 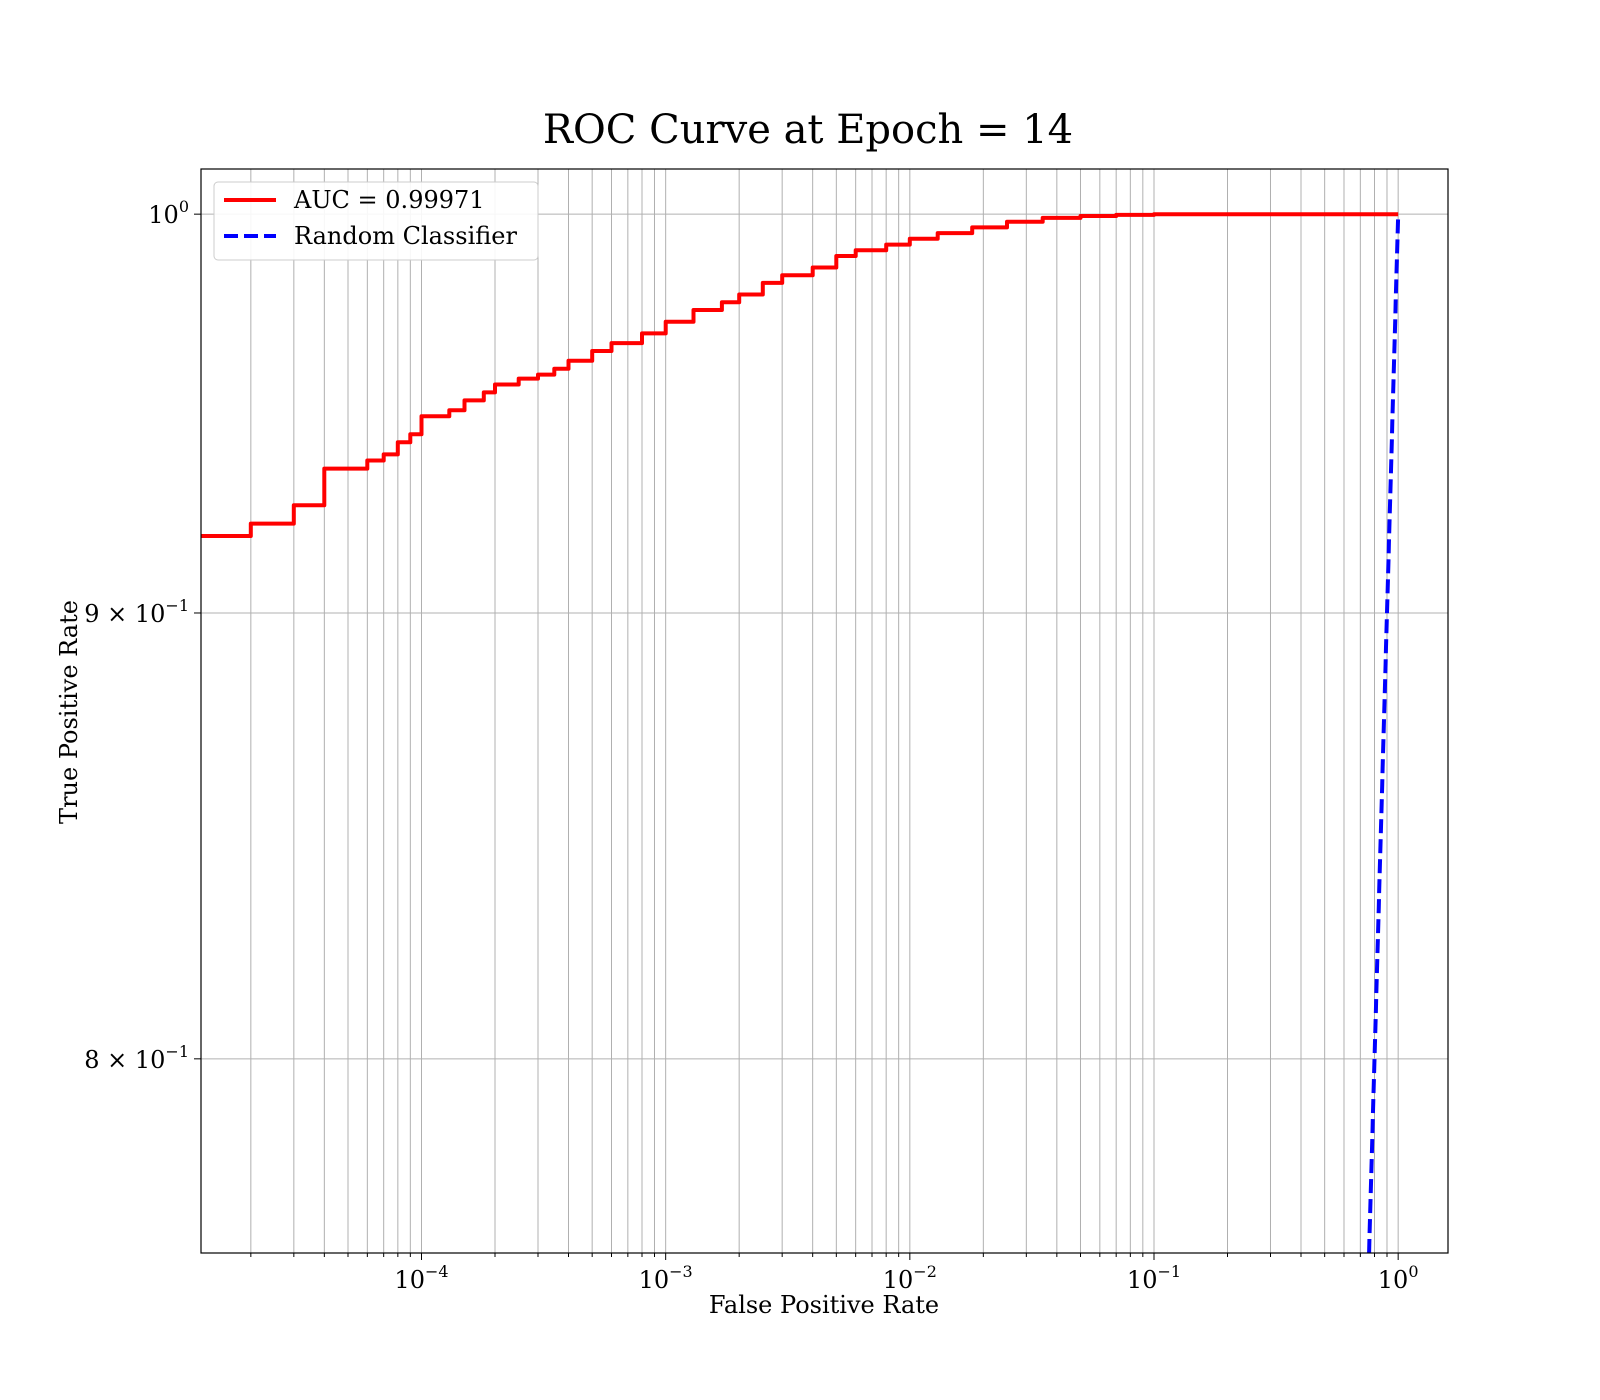 I want to click on x-axis-label: False Positive Rate, so click(x=824, y=1305).